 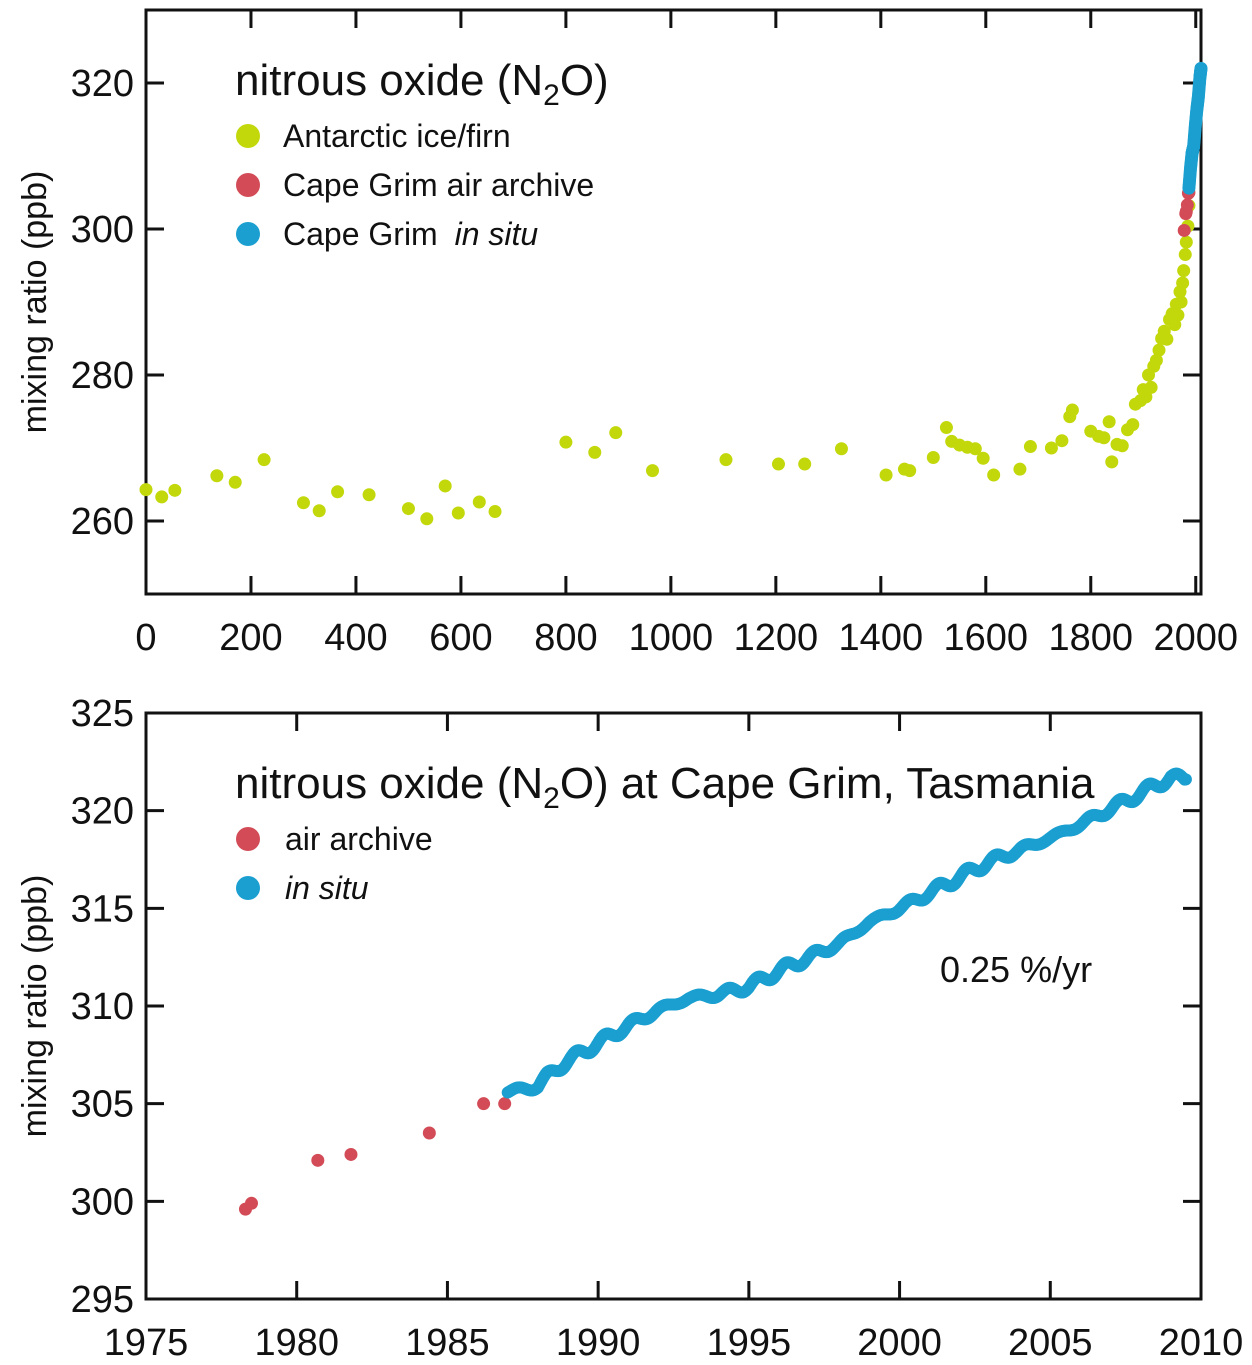 I want to click on legend-label: Cape Grim air archive, so click(x=438, y=185).